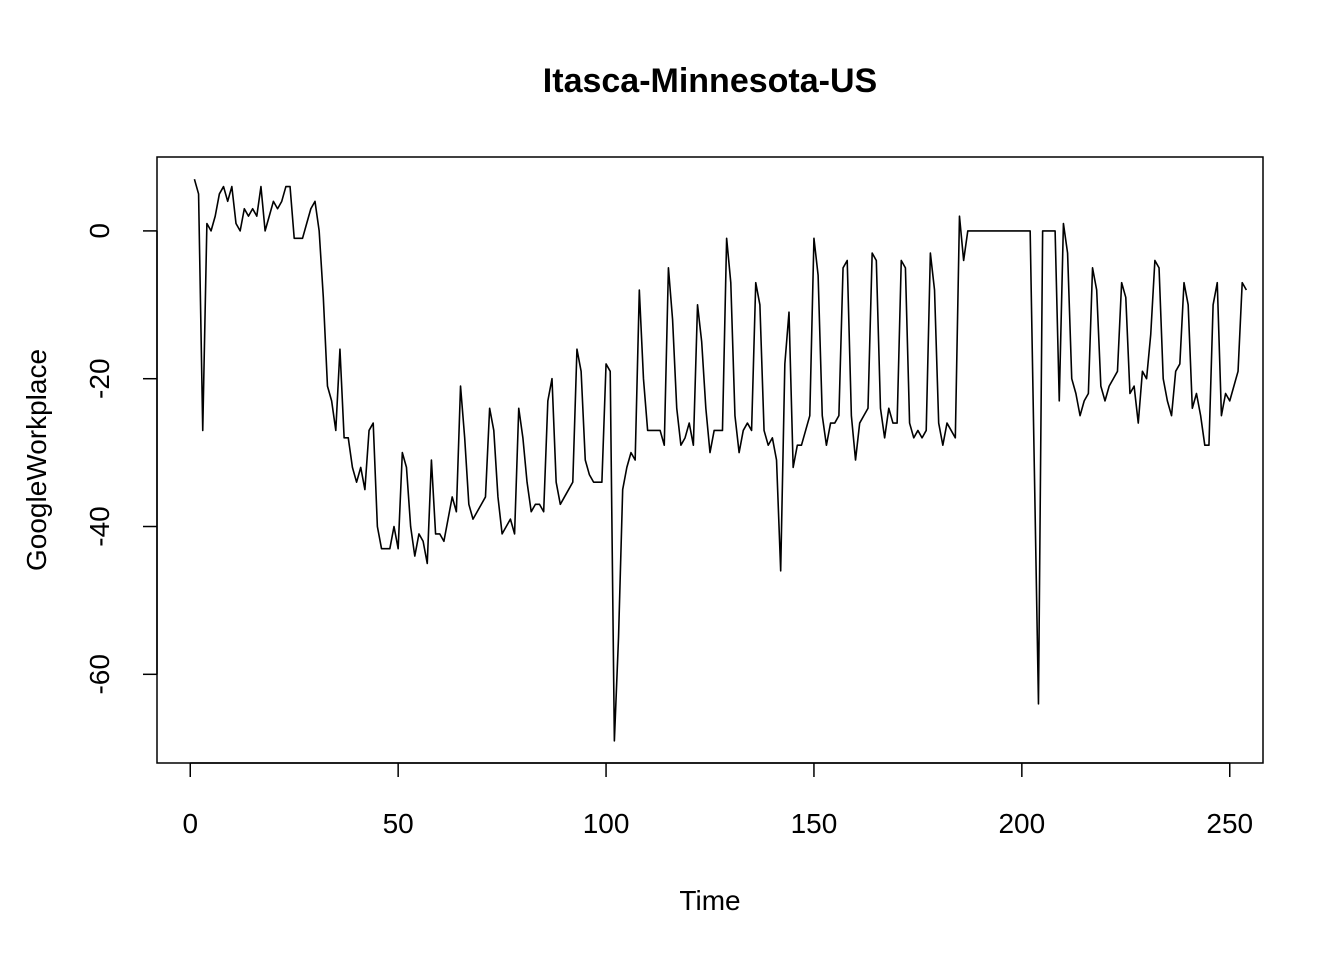 The height and width of the screenshot is (960, 1344). I want to click on x-tick-label: 50, so click(398, 823).